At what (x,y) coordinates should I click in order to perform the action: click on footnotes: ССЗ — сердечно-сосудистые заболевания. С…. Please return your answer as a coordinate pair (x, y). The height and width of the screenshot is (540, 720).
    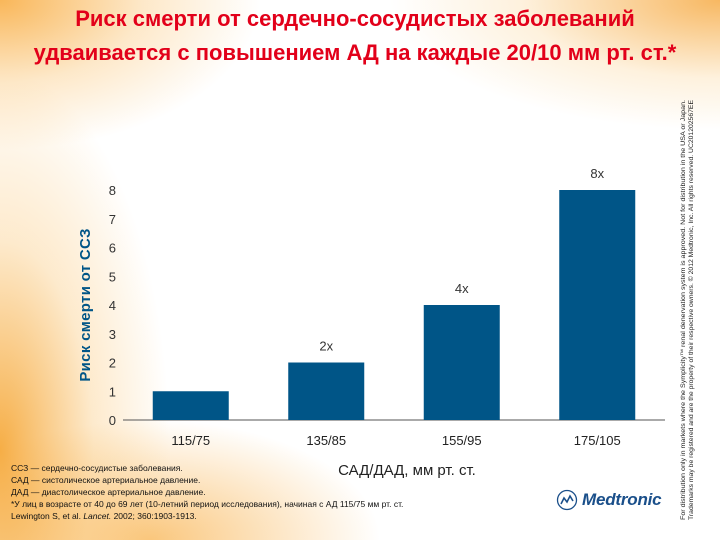
    Looking at the image, I should click on (291, 492).